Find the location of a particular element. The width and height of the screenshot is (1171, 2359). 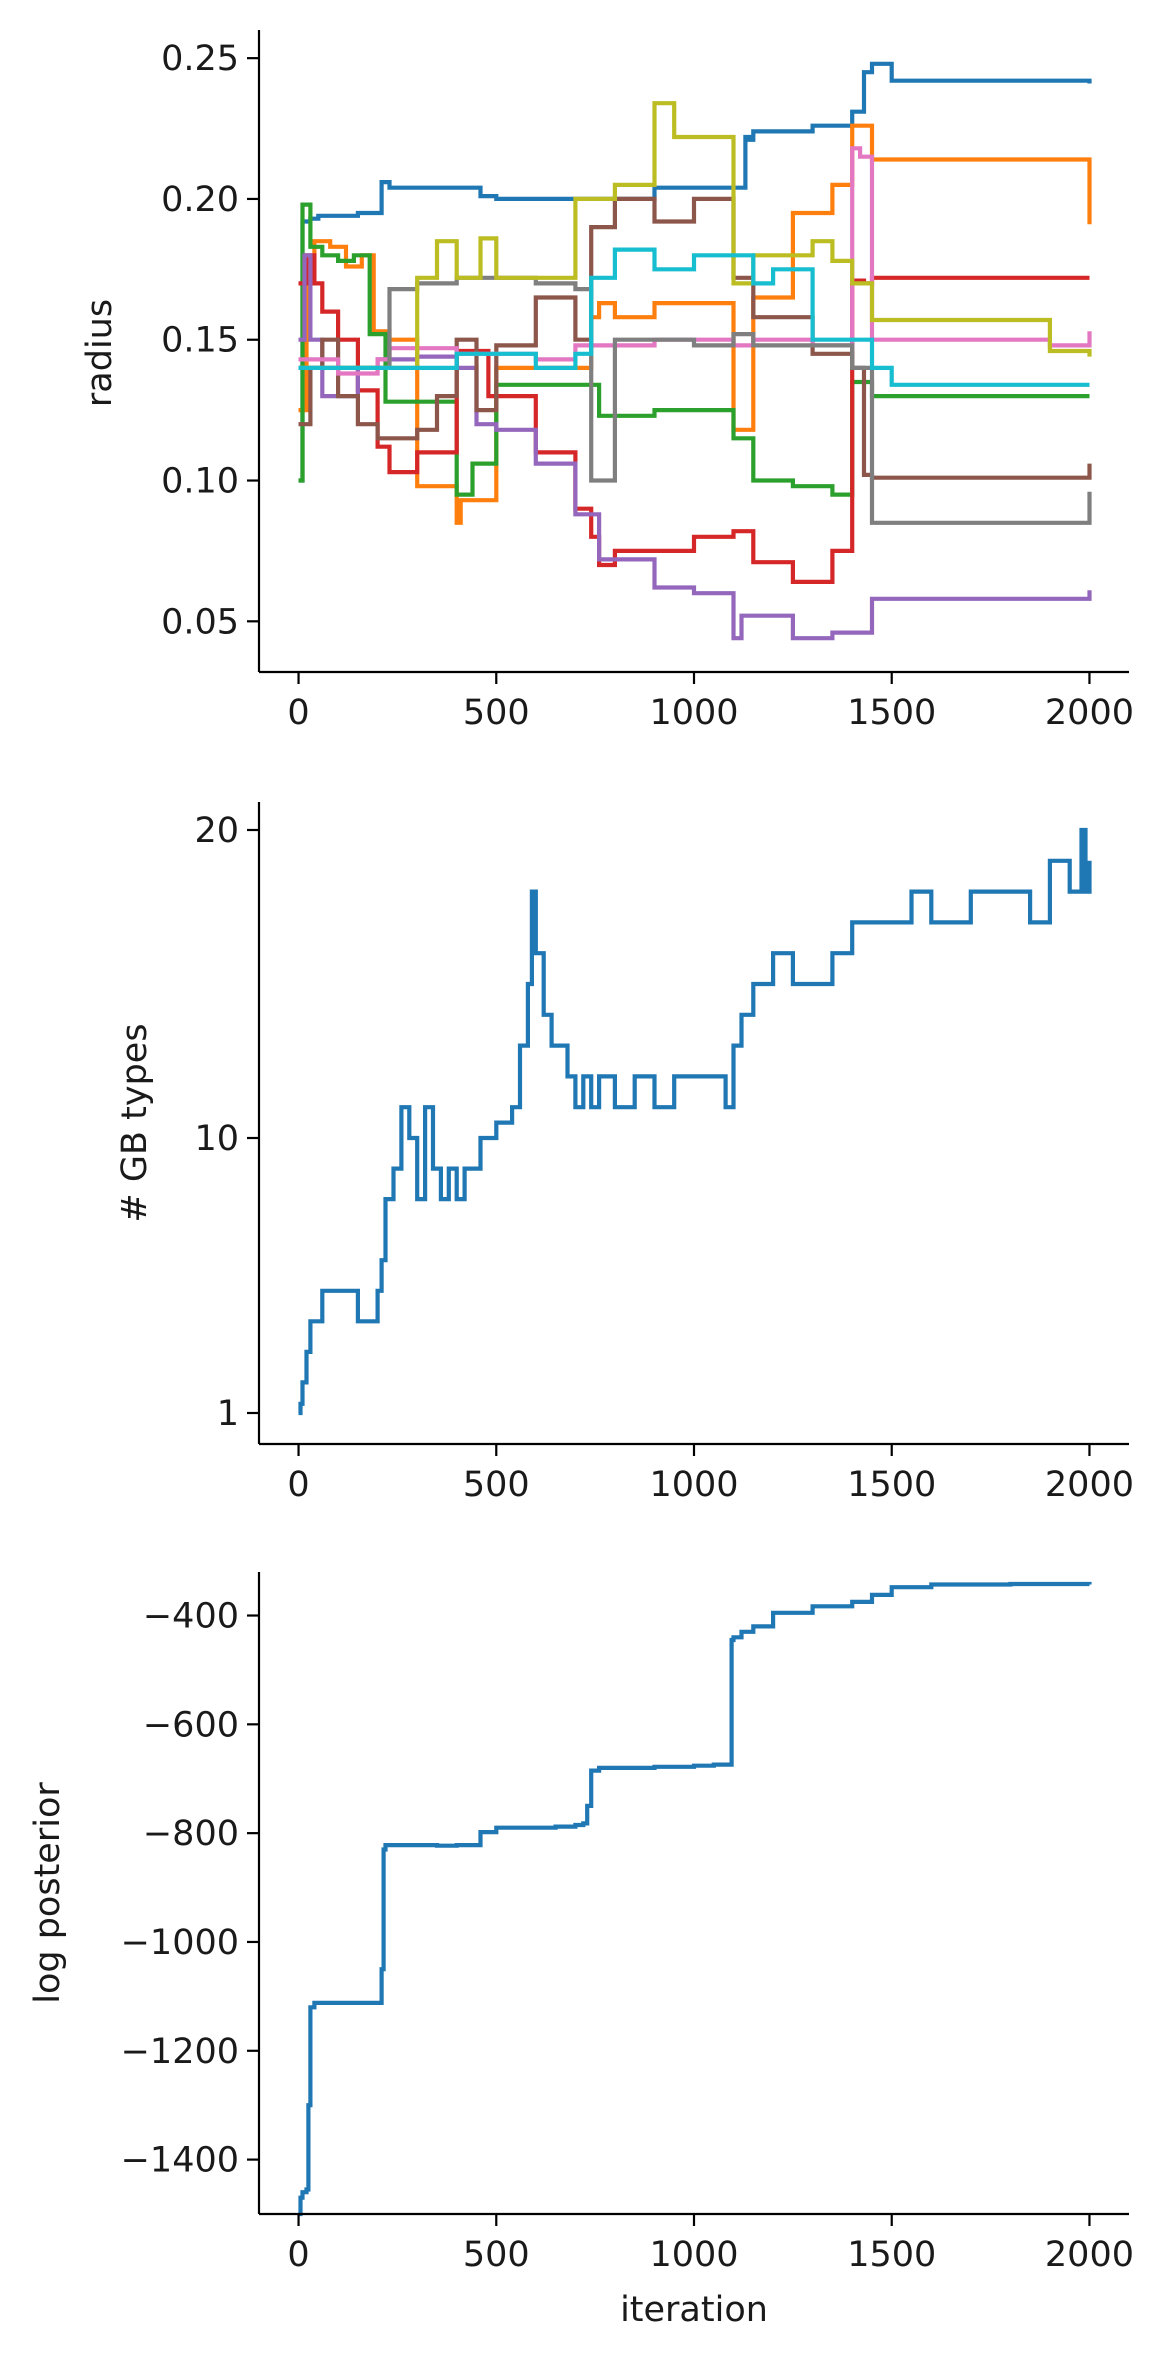

gb-types-x-tick-label: 500 is located at coordinates (496, 1485).